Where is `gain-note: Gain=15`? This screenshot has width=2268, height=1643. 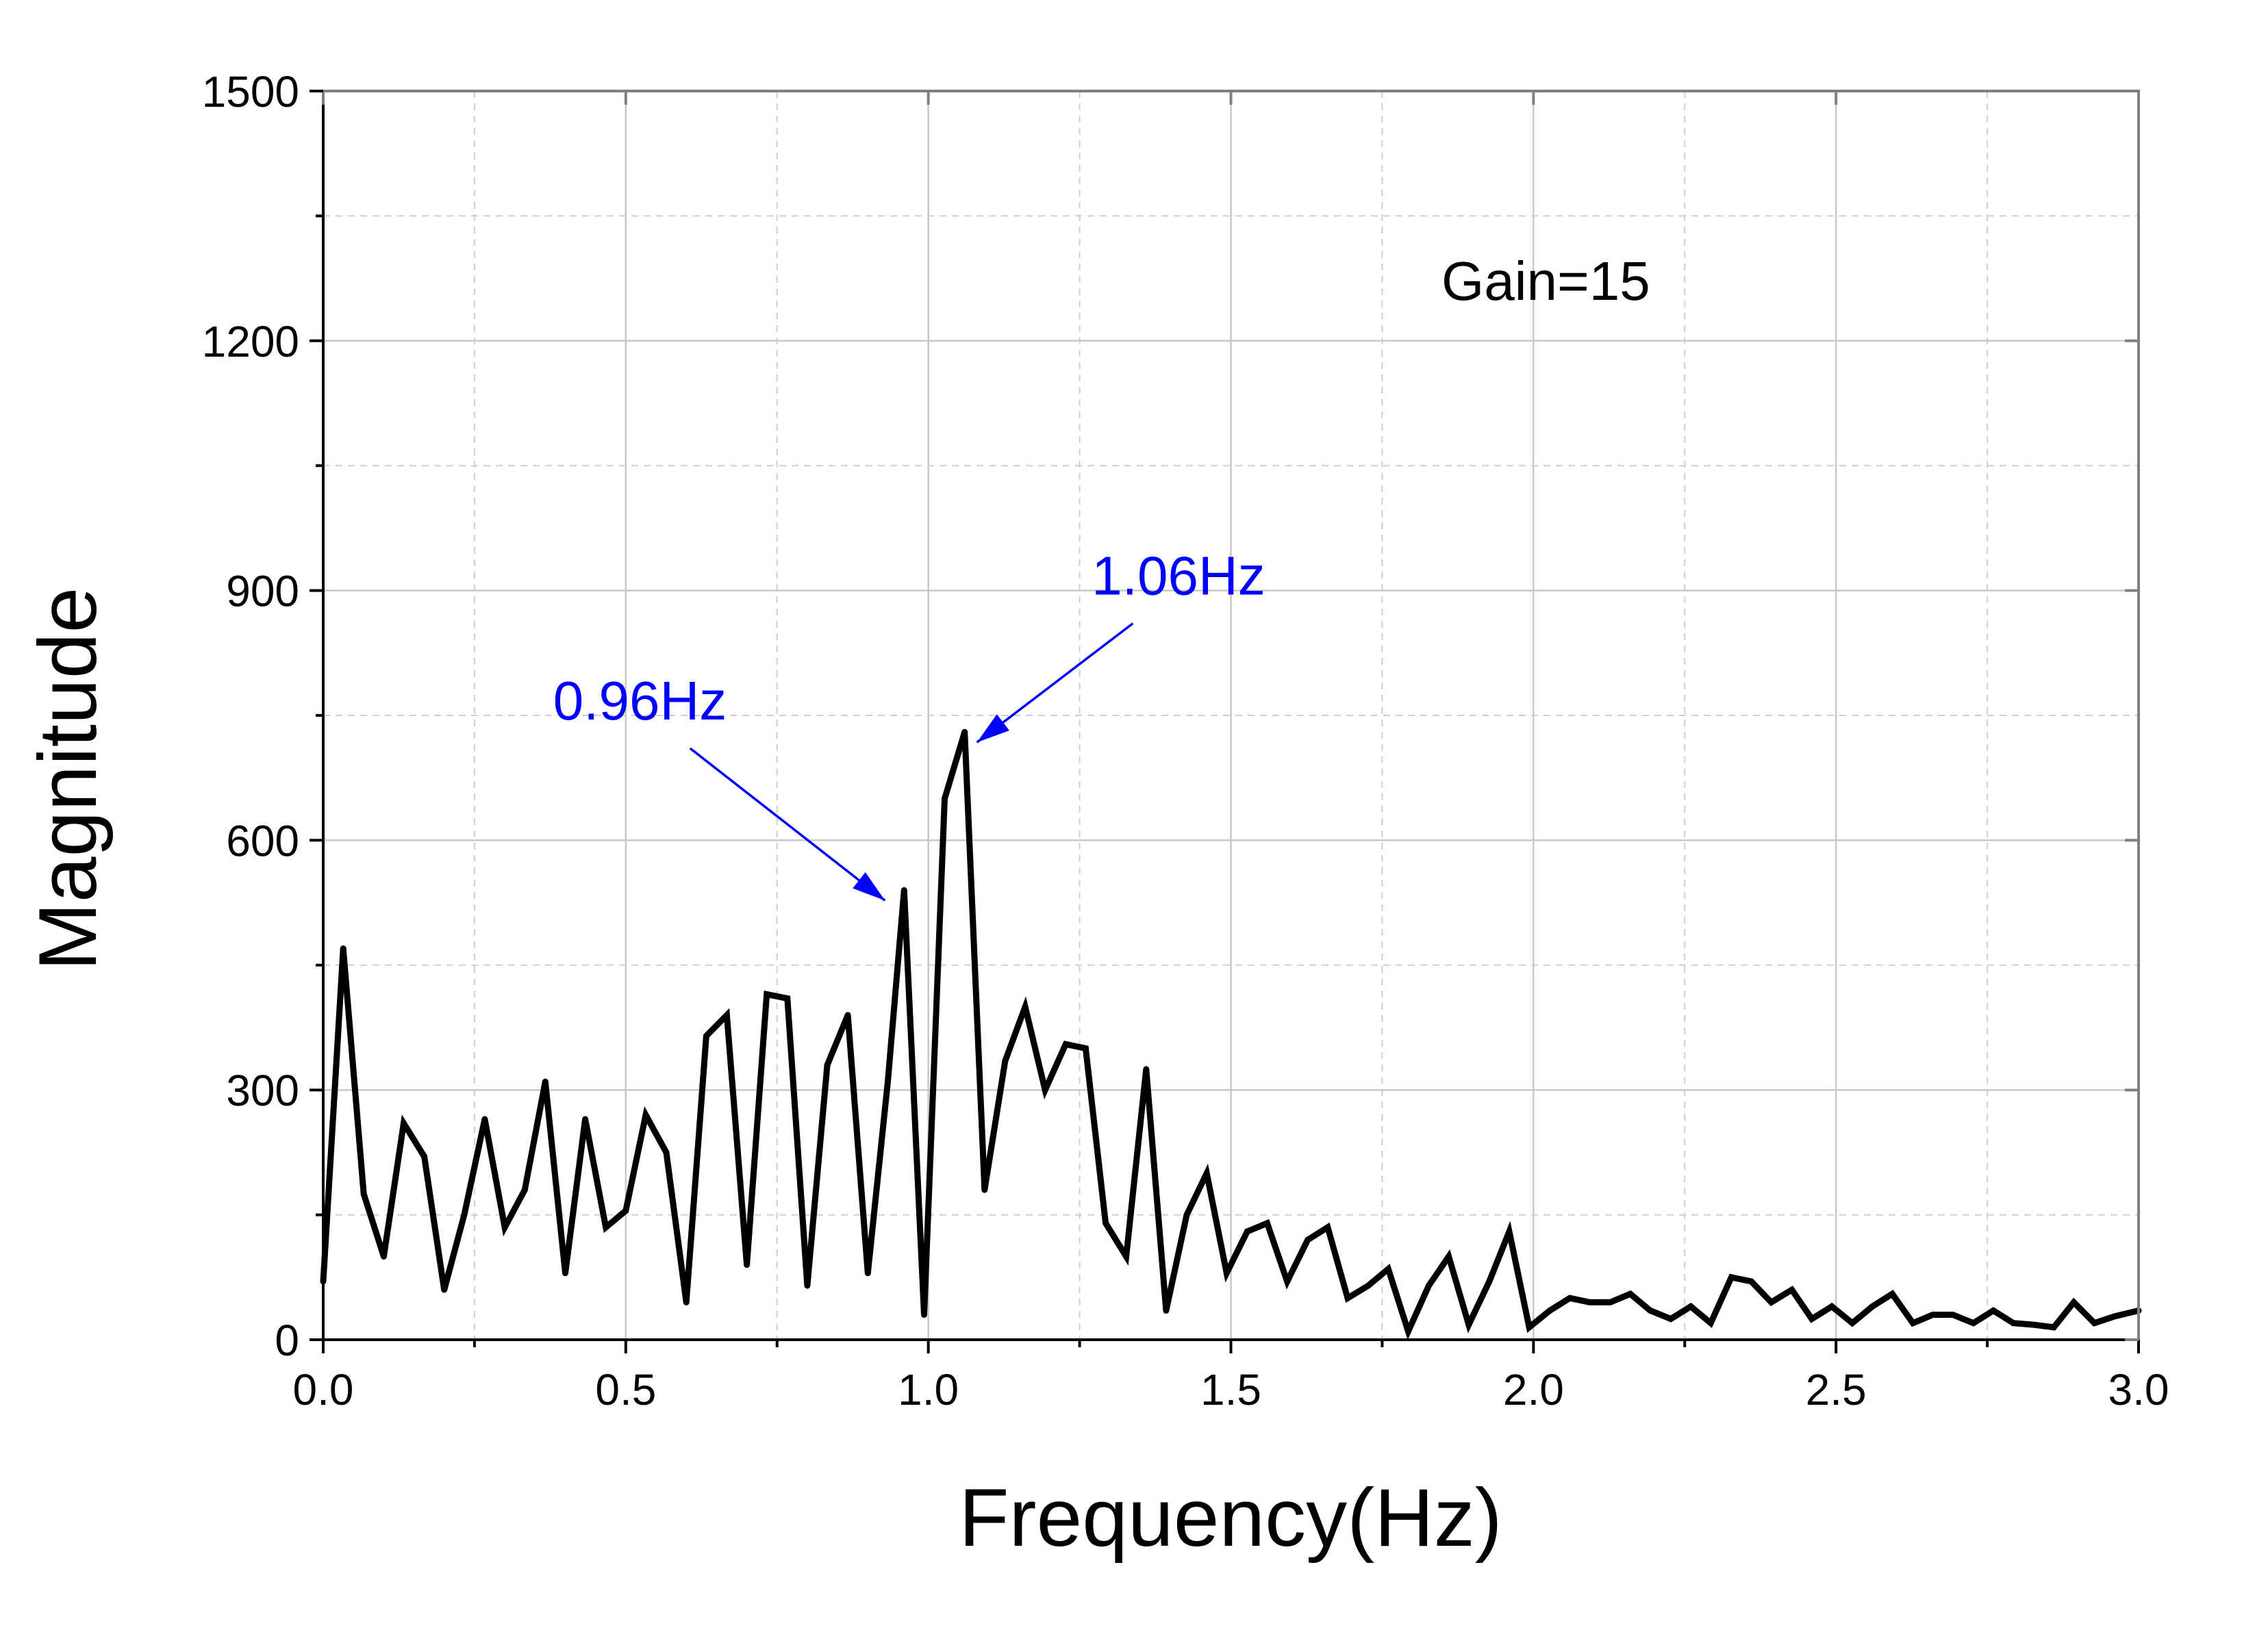 gain-note: Gain=15 is located at coordinates (1545, 281).